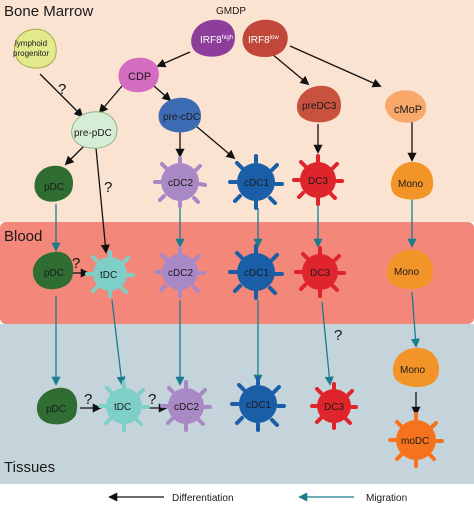  What do you see at coordinates (31, 53) in the screenshot?
I see `lymphoid-label-2: progenitor` at bounding box center [31, 53].